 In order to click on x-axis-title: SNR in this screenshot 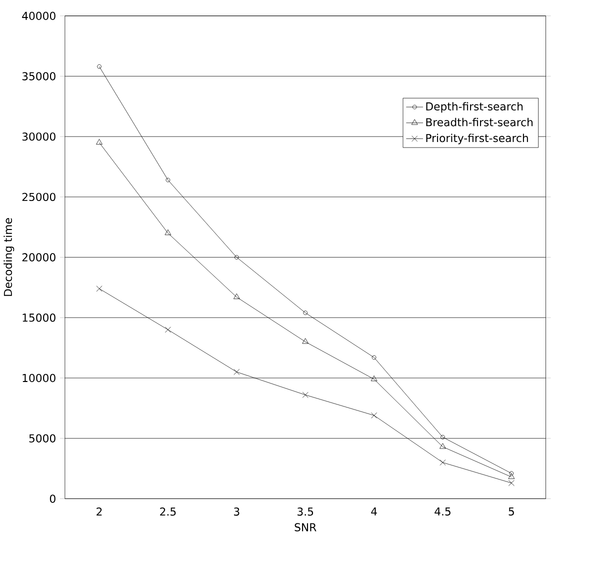, I will do `click(305, 527)`.